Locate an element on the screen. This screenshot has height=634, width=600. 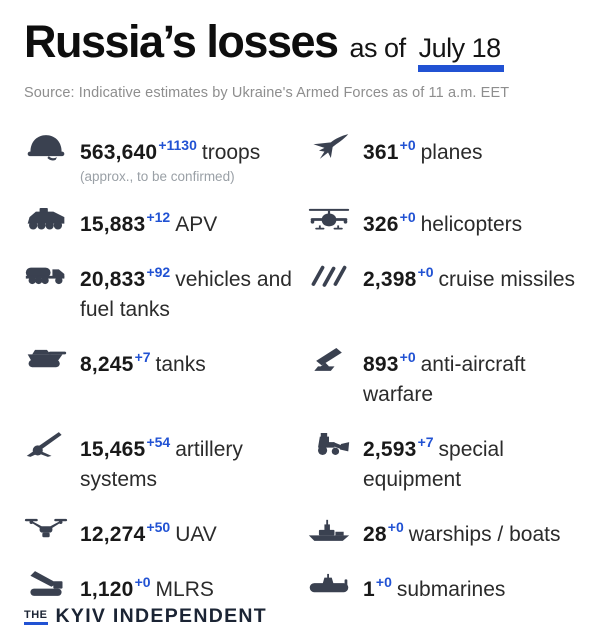
stat-planes: 361+0 planes is located at coordinates (443, 149).